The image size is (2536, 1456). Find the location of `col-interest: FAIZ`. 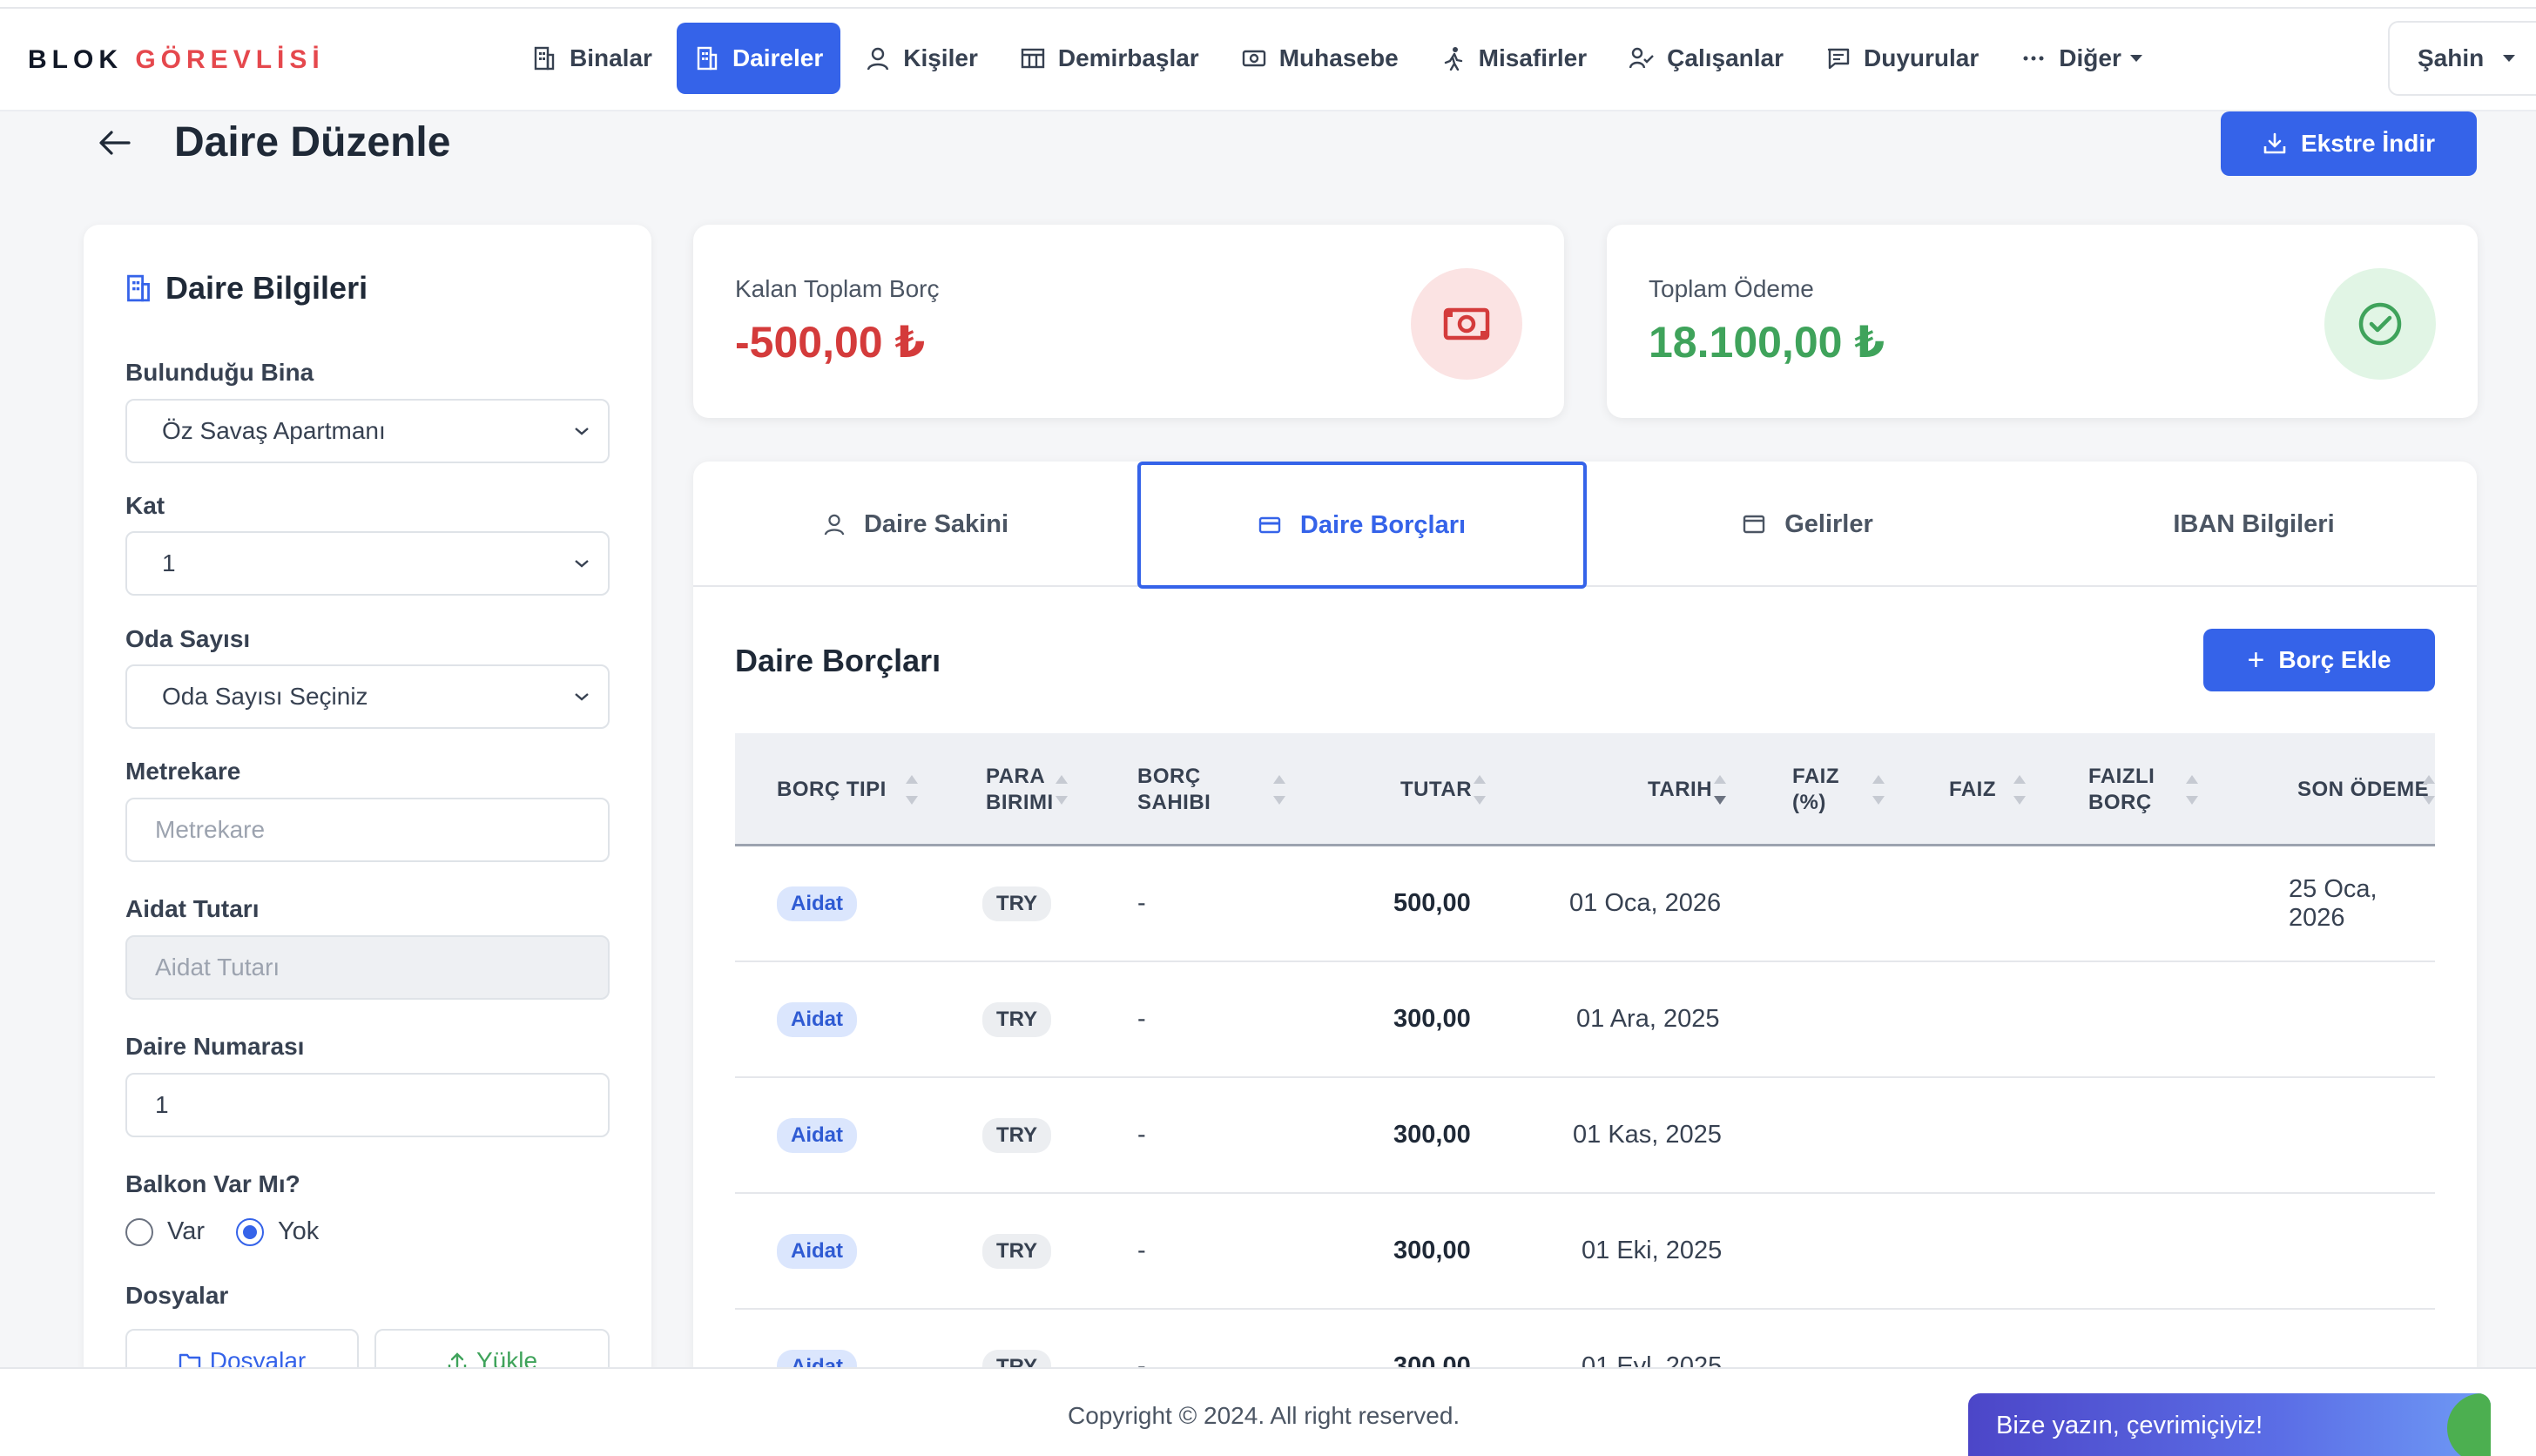

col-interest: FAIZ is located at coordinates (1987, 789).